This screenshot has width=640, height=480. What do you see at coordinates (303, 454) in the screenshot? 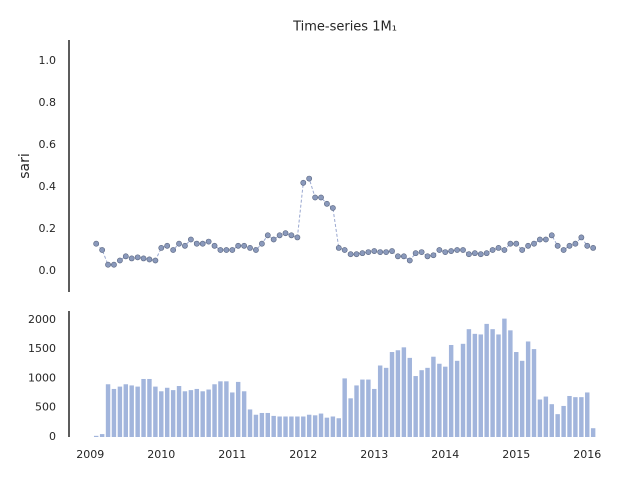
I see `x-tick-label: 2012` at bounding box center [303, 454].